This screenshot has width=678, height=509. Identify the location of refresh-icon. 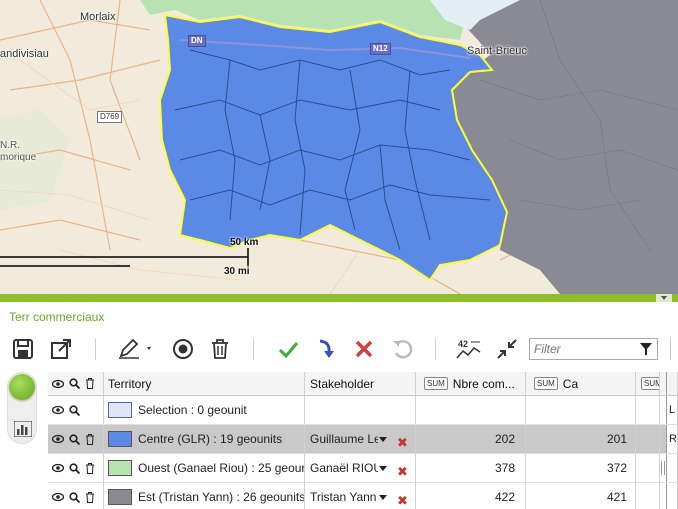
(403, 349).